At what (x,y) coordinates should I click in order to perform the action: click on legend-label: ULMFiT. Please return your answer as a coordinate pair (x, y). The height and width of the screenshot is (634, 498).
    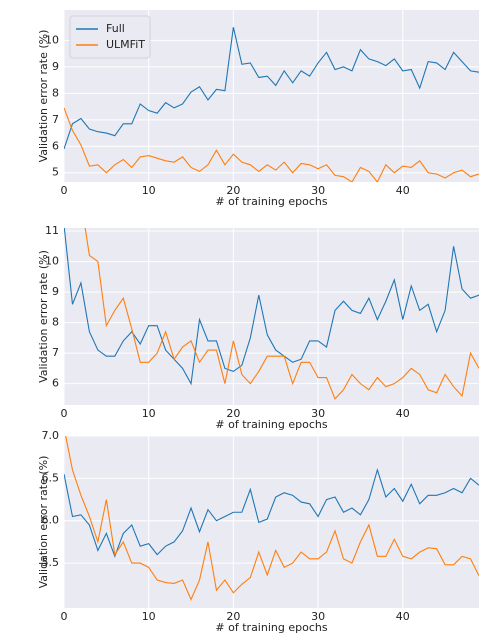
    Looking at the image, I should click on (125, 44).